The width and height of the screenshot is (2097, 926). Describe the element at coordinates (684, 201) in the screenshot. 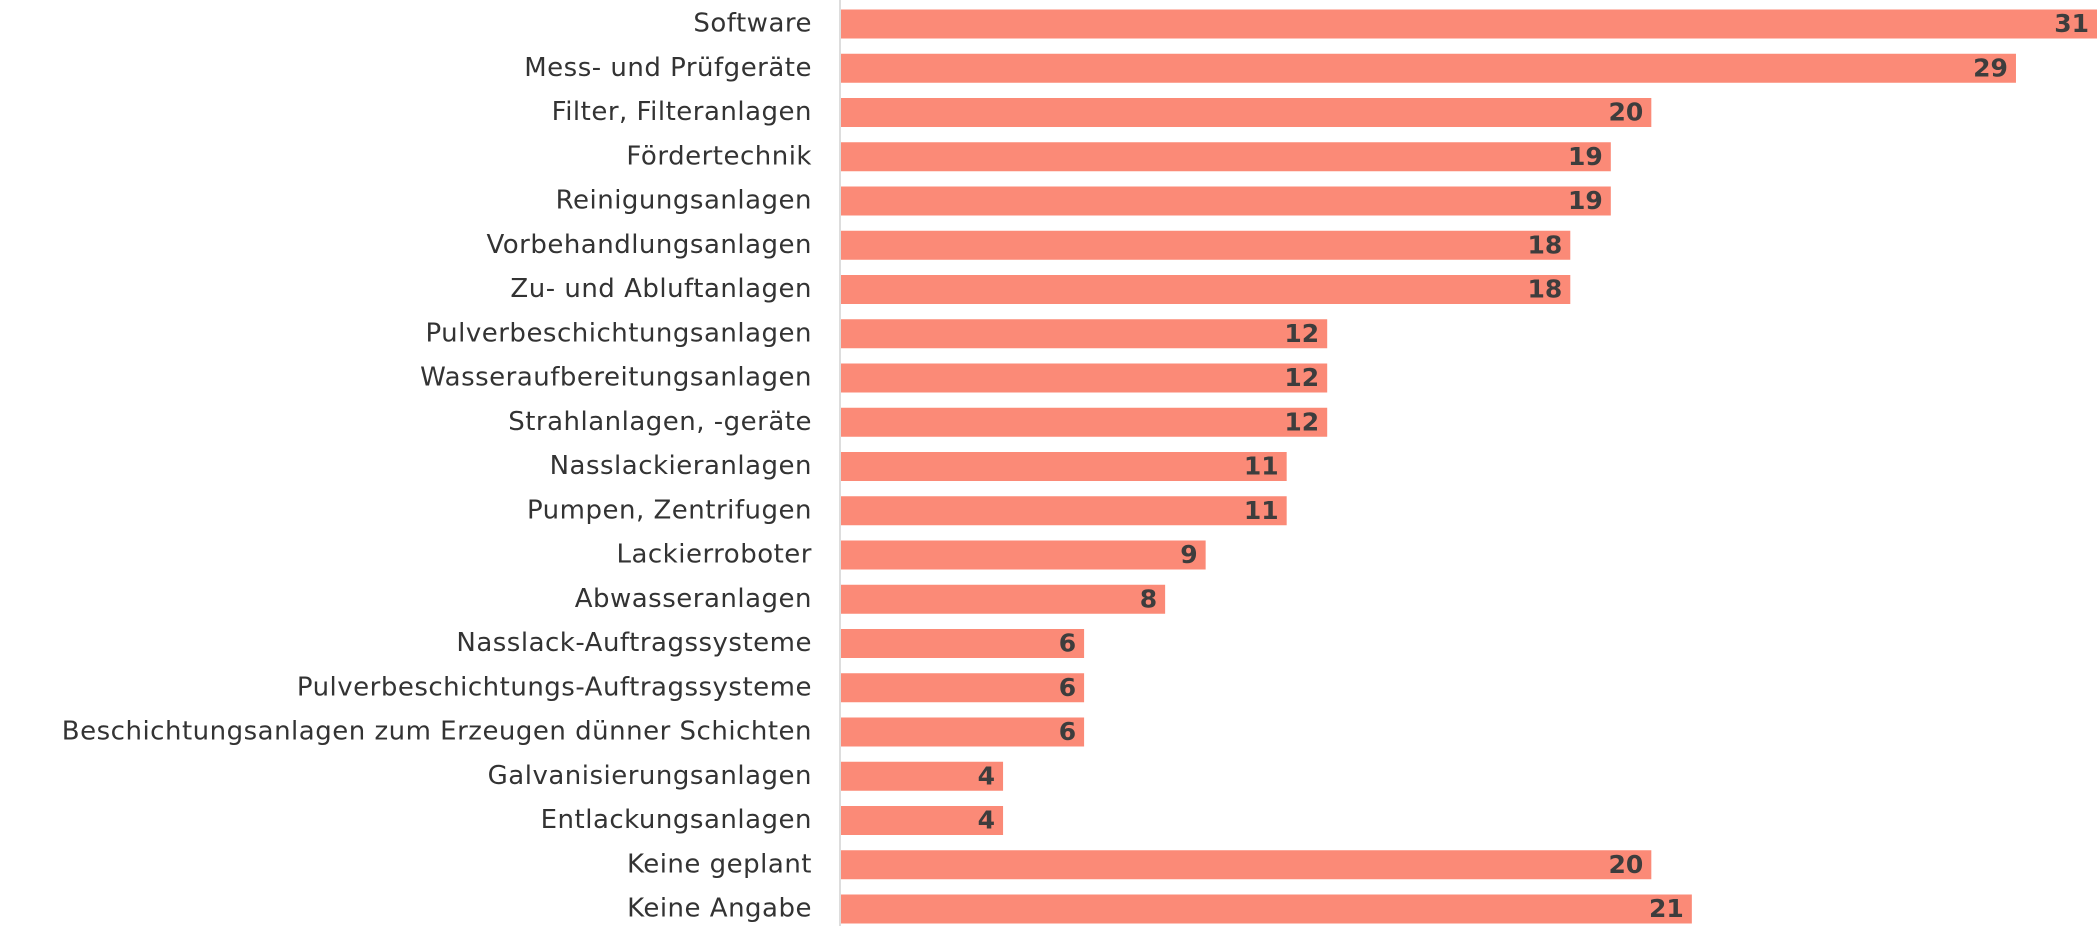

I see `category-label: Reinigungsanlagen` at that location.